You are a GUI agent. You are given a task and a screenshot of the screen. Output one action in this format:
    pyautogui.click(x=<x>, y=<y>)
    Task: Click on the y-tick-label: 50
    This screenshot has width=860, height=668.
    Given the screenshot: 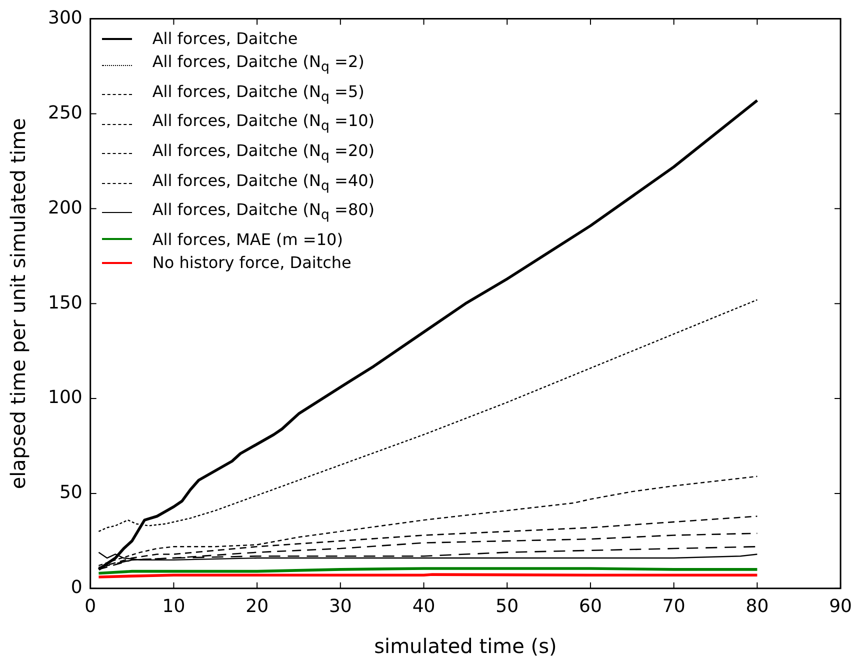 What is the action you would take?
    pyautogui.click(x=70, y=493)
    